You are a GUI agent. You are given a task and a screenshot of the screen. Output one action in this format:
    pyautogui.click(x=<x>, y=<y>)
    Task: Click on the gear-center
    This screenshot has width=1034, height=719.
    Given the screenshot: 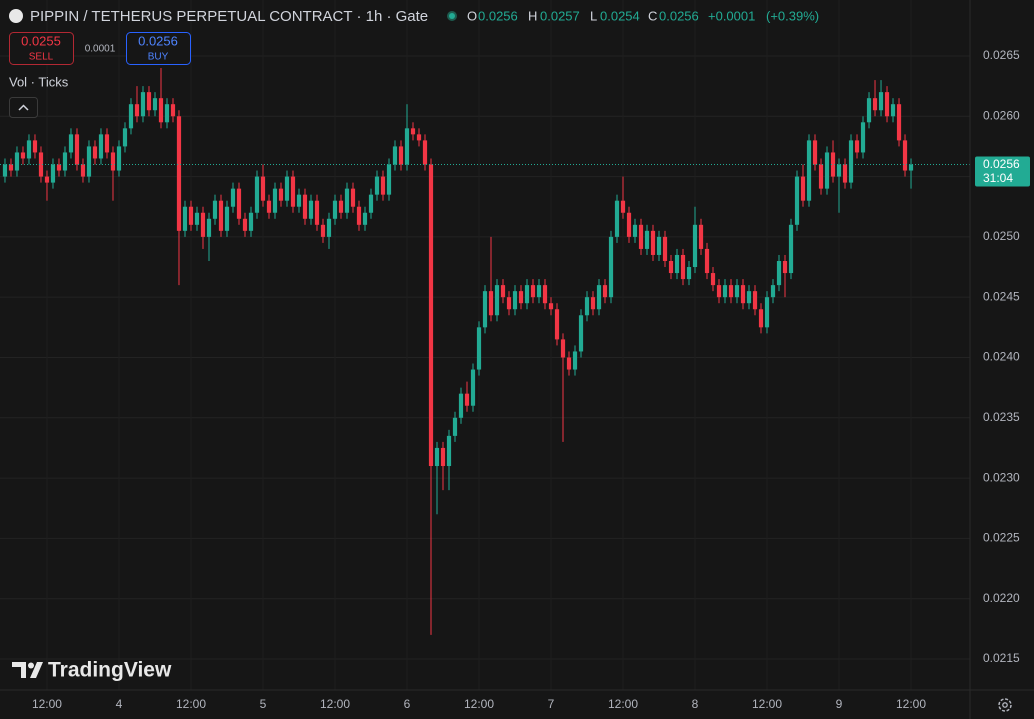 What is the action you would take?
    pyautogui.click(x=1005, y=705)
    